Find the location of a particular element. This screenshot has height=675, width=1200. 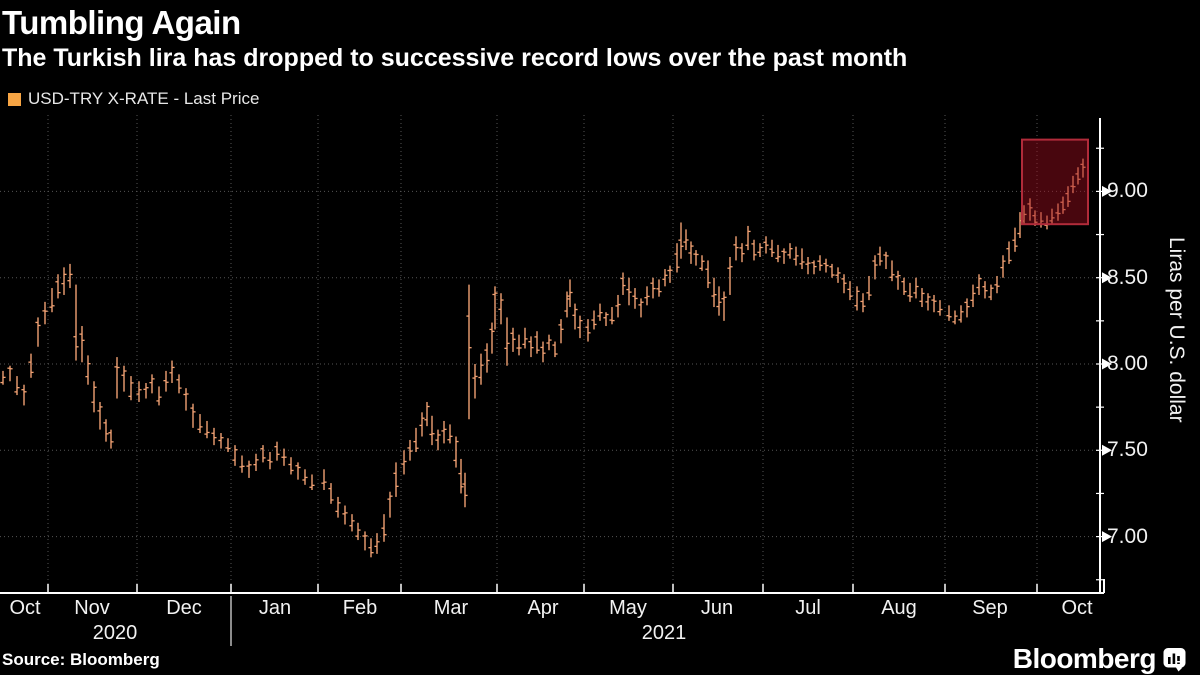

bloomberg-chart-icon is located at coordinates (1174, 659).